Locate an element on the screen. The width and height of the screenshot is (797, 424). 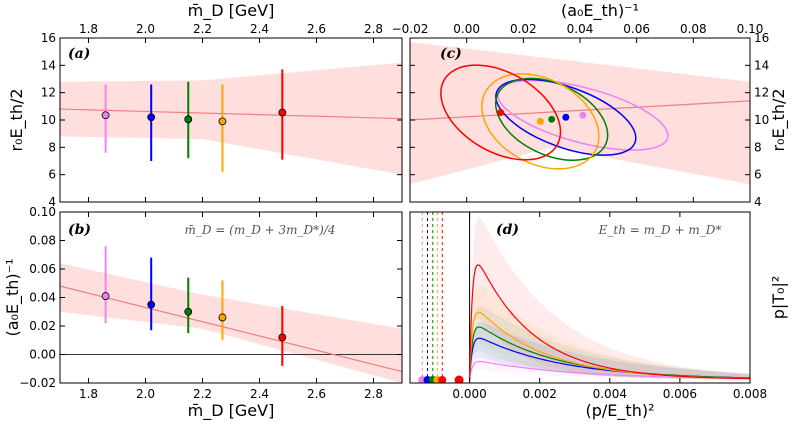
panel-a-plot is located at coordinates (231, 118).